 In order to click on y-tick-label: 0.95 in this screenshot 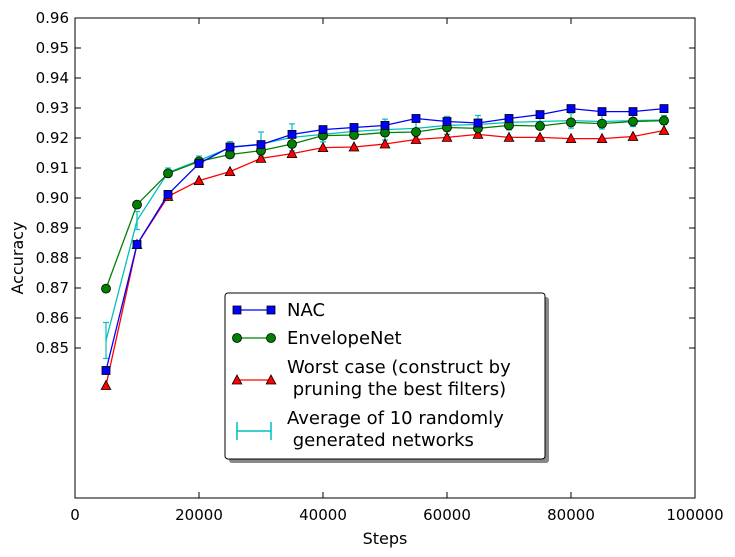, I will do `click(52, 48)`.